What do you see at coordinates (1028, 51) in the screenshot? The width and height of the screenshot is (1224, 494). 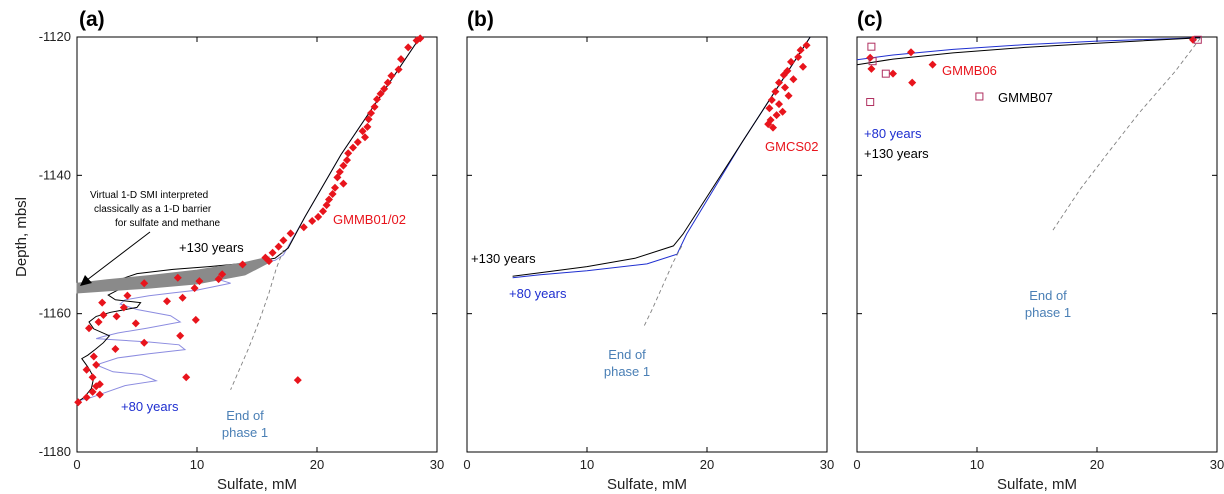 I see `series-c-3-line` at bounding box center [1028, 51].